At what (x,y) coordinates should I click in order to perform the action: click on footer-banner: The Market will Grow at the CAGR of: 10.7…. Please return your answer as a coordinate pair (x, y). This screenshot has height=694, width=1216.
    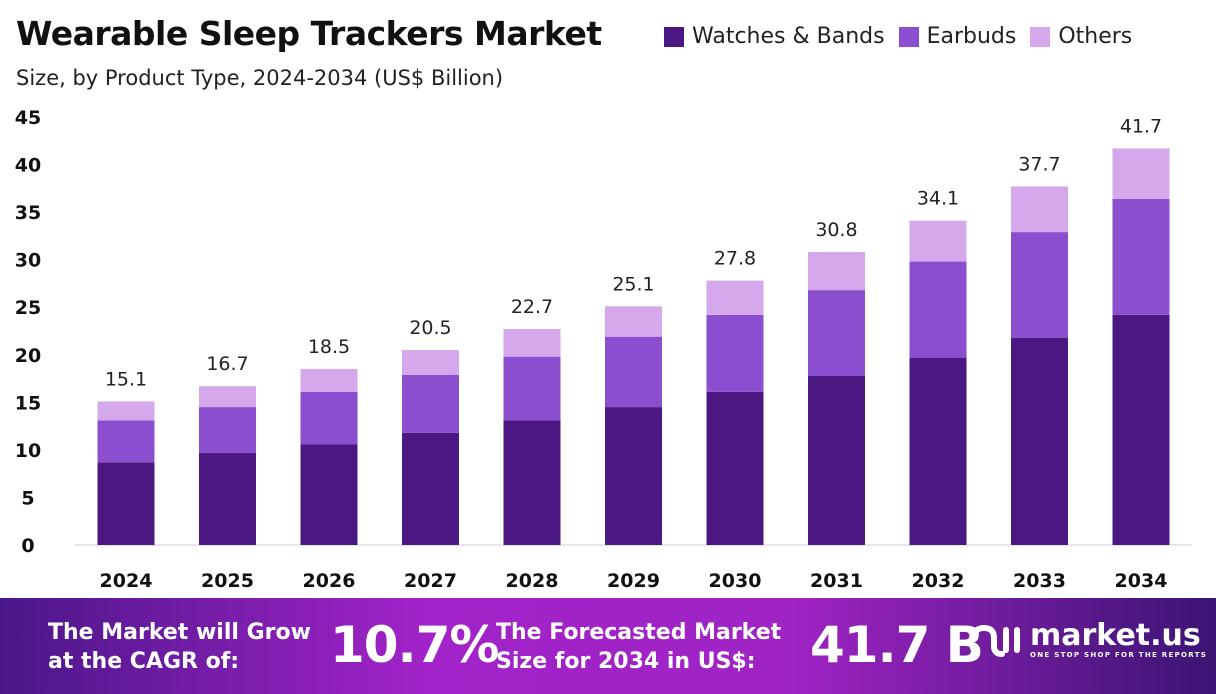
    Looking at the image, I should click on (608, 646).